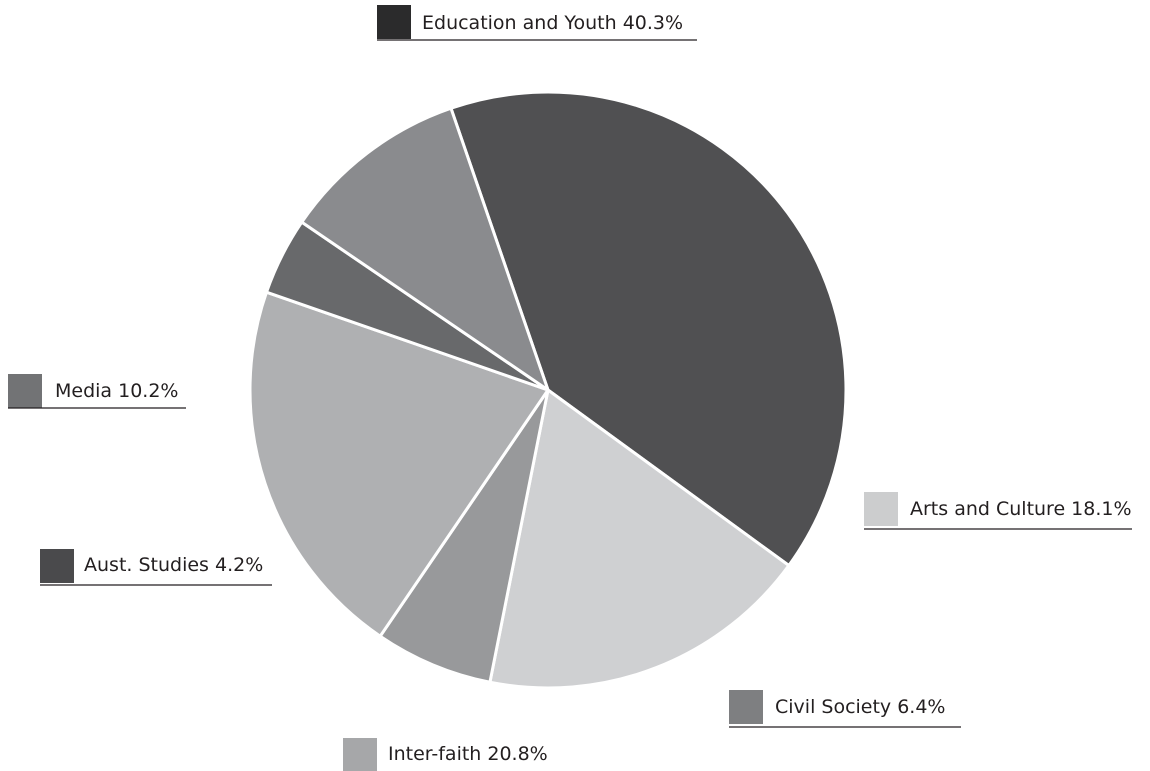 This screenshot has height=771, width=1150. I want to click on legend-swatch-education-and-youth, so click(394, 22).